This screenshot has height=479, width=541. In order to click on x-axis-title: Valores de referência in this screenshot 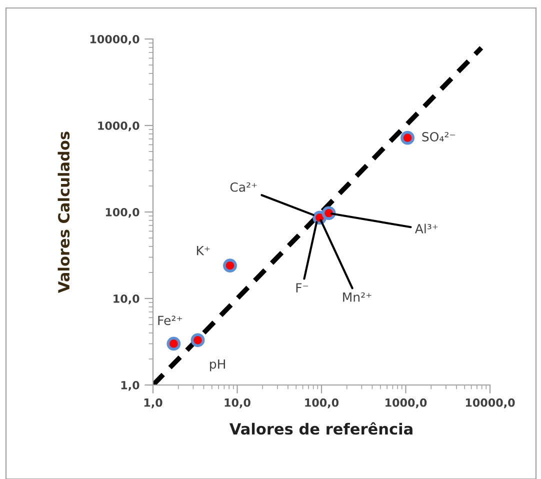, I will do `click(320, 428)`.